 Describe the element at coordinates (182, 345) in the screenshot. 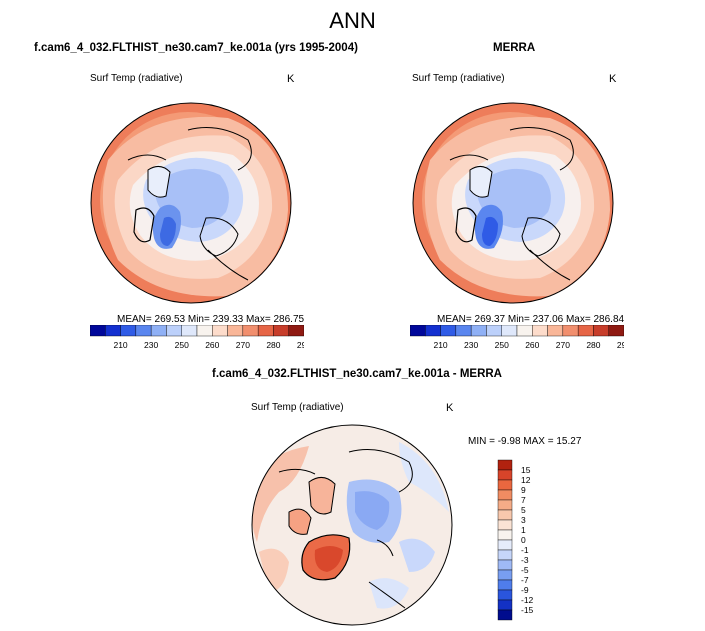

I see `model-colorbar-tick-label: 250` at that location.